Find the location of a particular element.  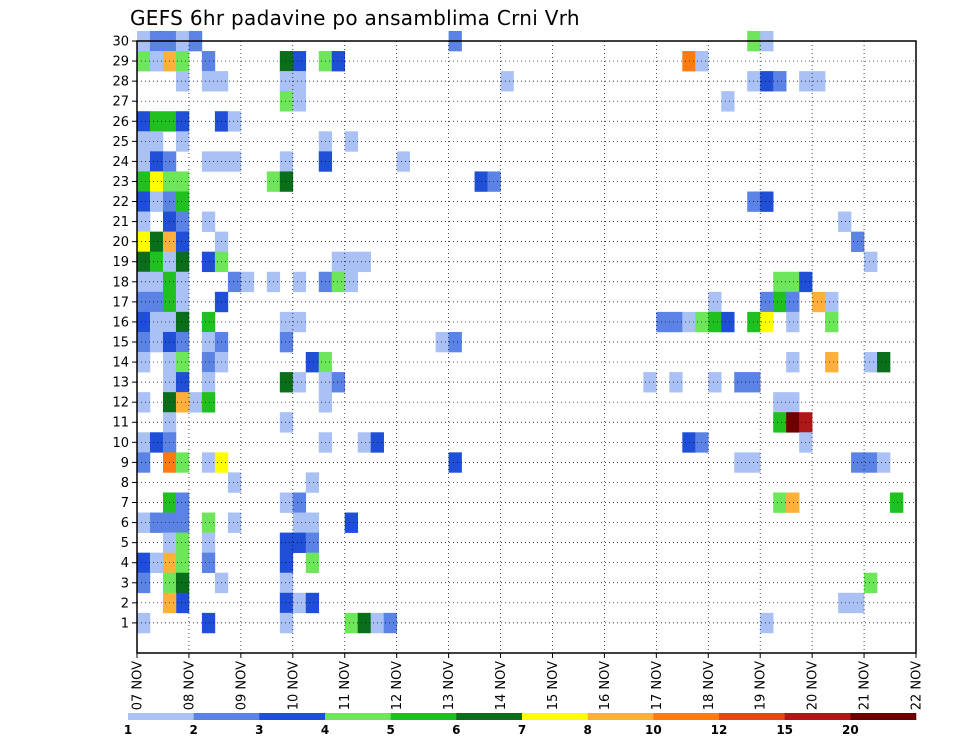

colorbar-label: 15 is located at coordinates (784, 730).